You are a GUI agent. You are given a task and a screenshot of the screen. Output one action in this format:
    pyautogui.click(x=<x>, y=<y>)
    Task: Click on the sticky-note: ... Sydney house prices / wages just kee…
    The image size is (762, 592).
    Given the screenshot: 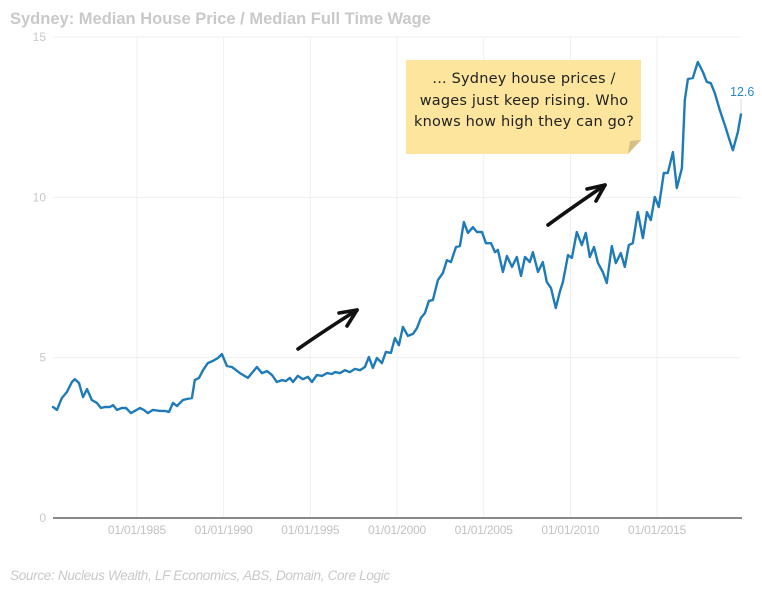 What is the action you would take?
    pyautogui.click(x=523, y=107)
    